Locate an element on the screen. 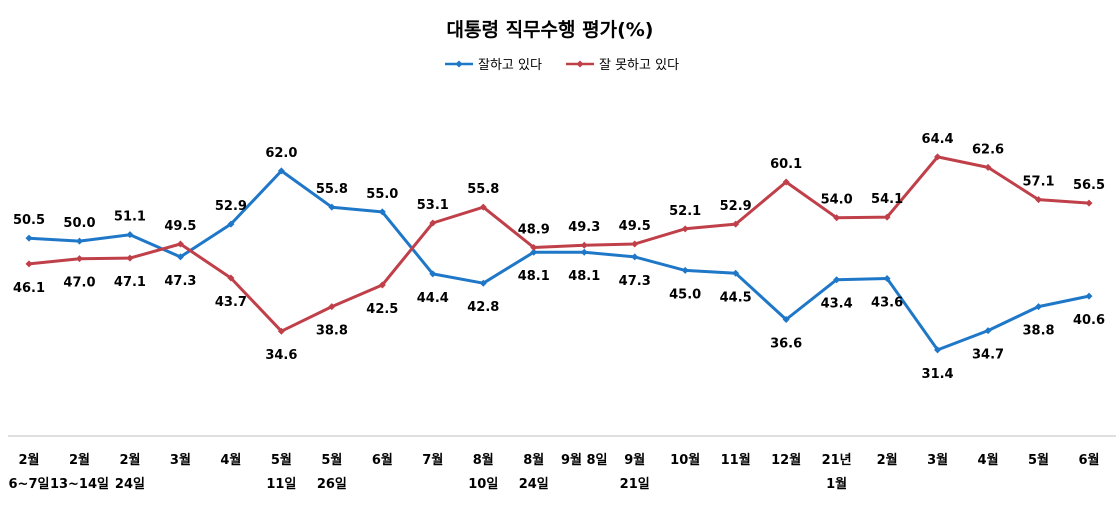 Image resolution: width=1120 pixels, height=513 pixels. data-label: 42.5 is located at coordinates (382, 309).